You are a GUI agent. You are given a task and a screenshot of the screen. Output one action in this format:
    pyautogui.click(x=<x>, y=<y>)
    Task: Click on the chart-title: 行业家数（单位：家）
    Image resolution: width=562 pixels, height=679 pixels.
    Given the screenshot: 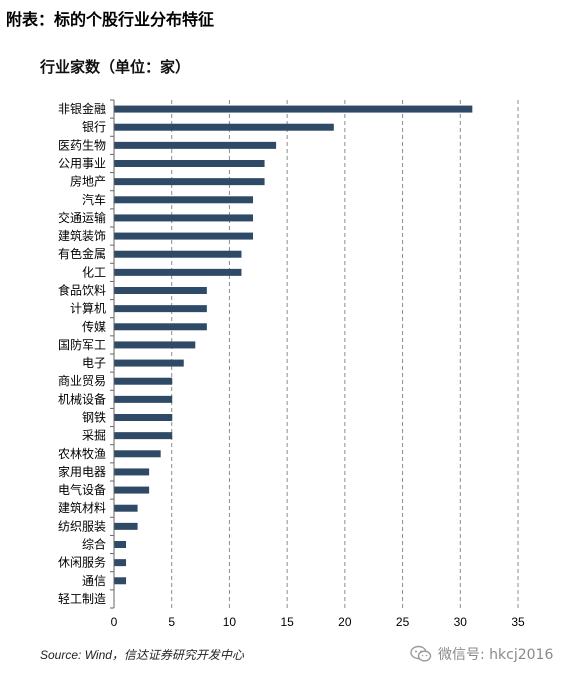 What is the action you would take?
    pyautogui.click(x=115, y=67)
    